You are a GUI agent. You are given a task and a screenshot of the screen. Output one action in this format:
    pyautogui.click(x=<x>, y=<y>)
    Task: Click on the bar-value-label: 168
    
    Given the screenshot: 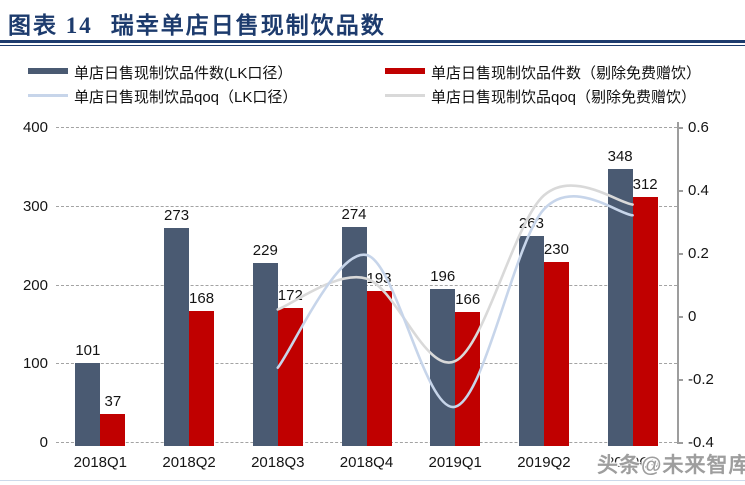 What is the action you would take?
    pyautogui.click(x=202, y=298)
    